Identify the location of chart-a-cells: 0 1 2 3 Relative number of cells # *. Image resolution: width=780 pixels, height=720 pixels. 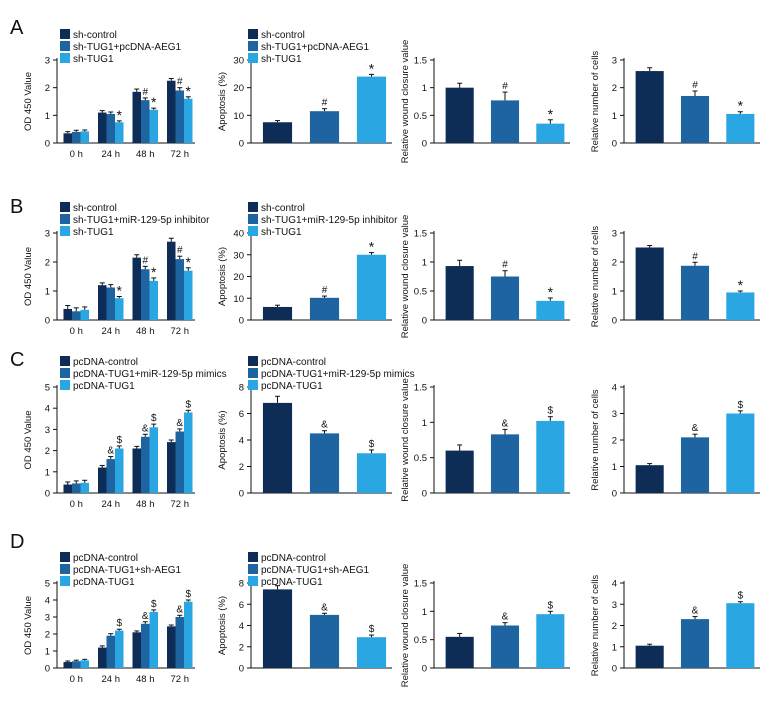
(675, 101).